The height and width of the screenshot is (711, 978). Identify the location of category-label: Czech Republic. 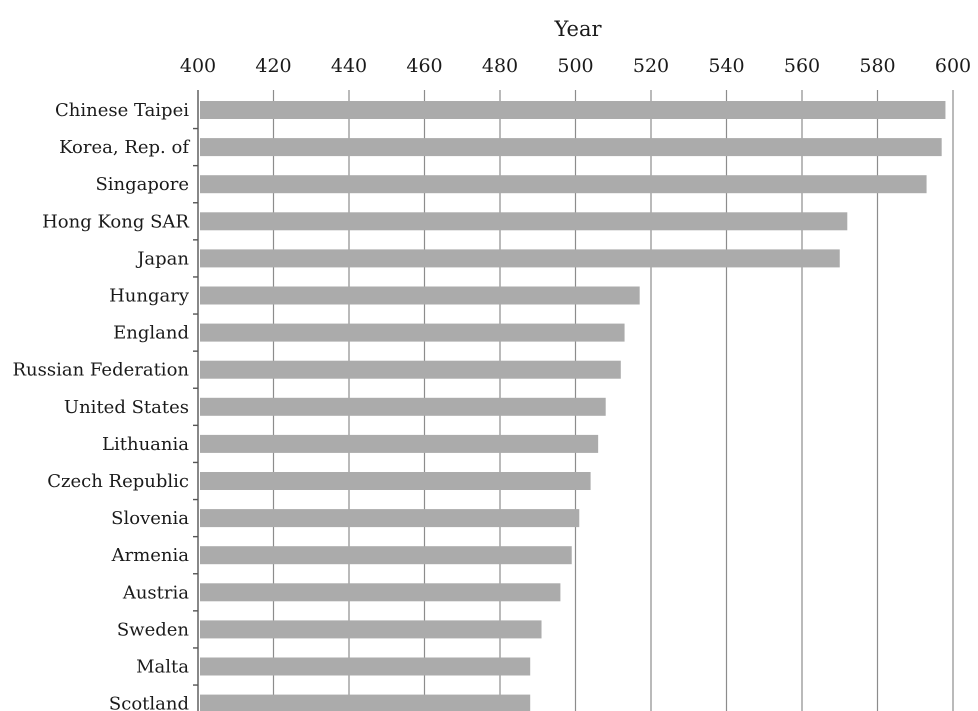
(118, 481).